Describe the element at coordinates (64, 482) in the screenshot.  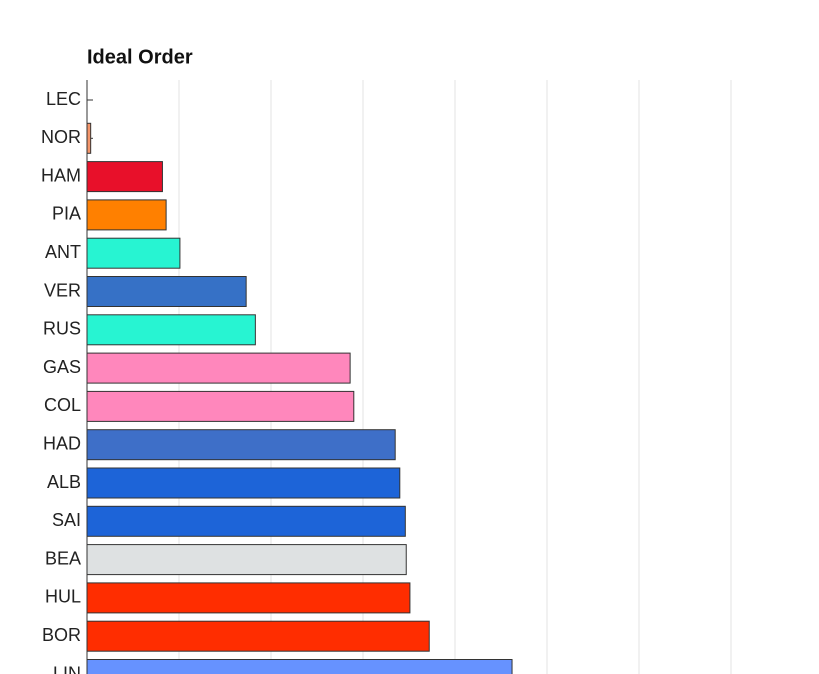
I see `y-tick-label: ALB` at that location.